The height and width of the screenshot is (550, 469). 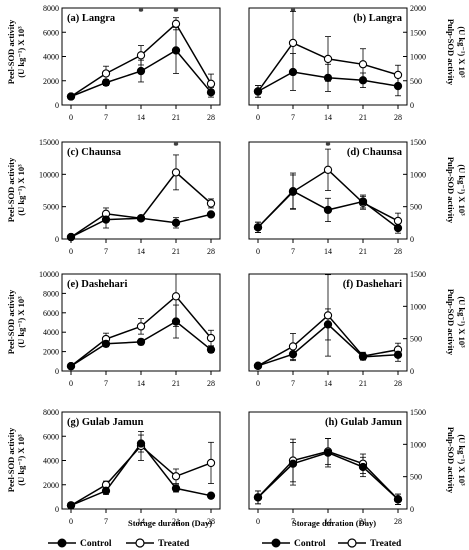 I want to click on pulp-ylabel-h-unit: (U kg⁻¹) X 10³, so click(x=462, y=460).